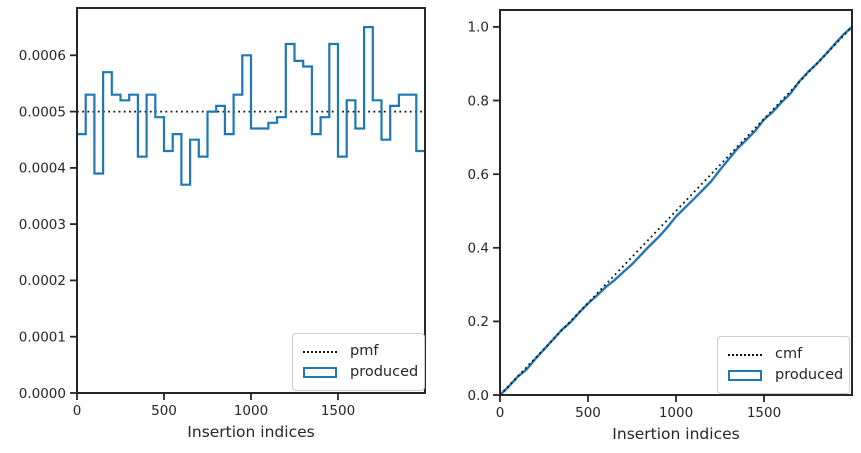 The width and height of the screenshot is (861, 453). Describe the element at coordinates (42, 338) in the screenshot. I see `y-tick-label: 0.0001` at that location.